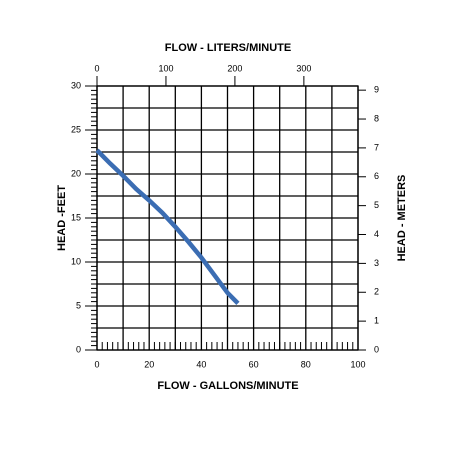 This screenshot has width=450, height=450. I want to click on x-tick-label: 60, so click(254, 364).